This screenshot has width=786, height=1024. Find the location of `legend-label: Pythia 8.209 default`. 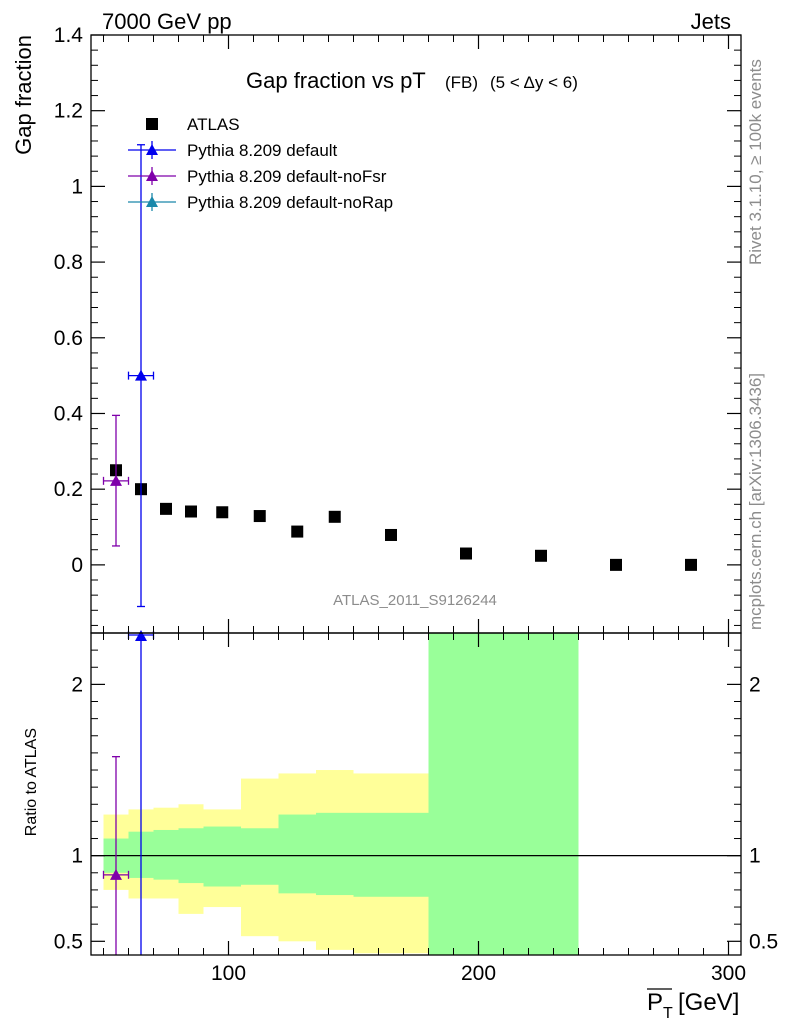

legend-label: Pythia 8.209 default is located at coordinates (262, 150).